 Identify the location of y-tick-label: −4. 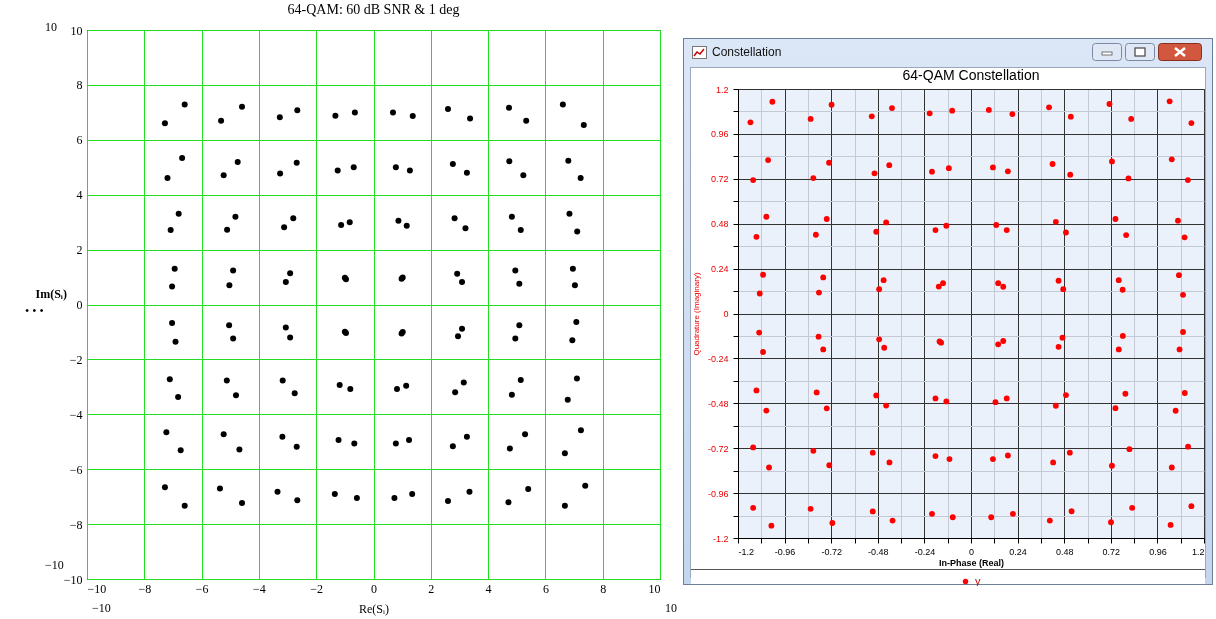
(76, 414).